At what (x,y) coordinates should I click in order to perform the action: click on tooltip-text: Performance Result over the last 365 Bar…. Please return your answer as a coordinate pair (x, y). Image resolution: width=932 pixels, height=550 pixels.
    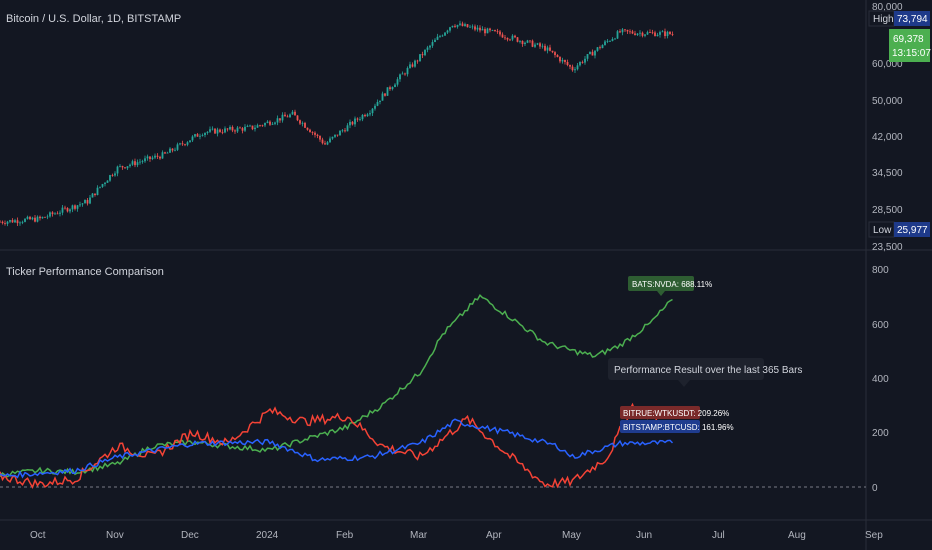
    Looking at the image, I should click on (708, 370).